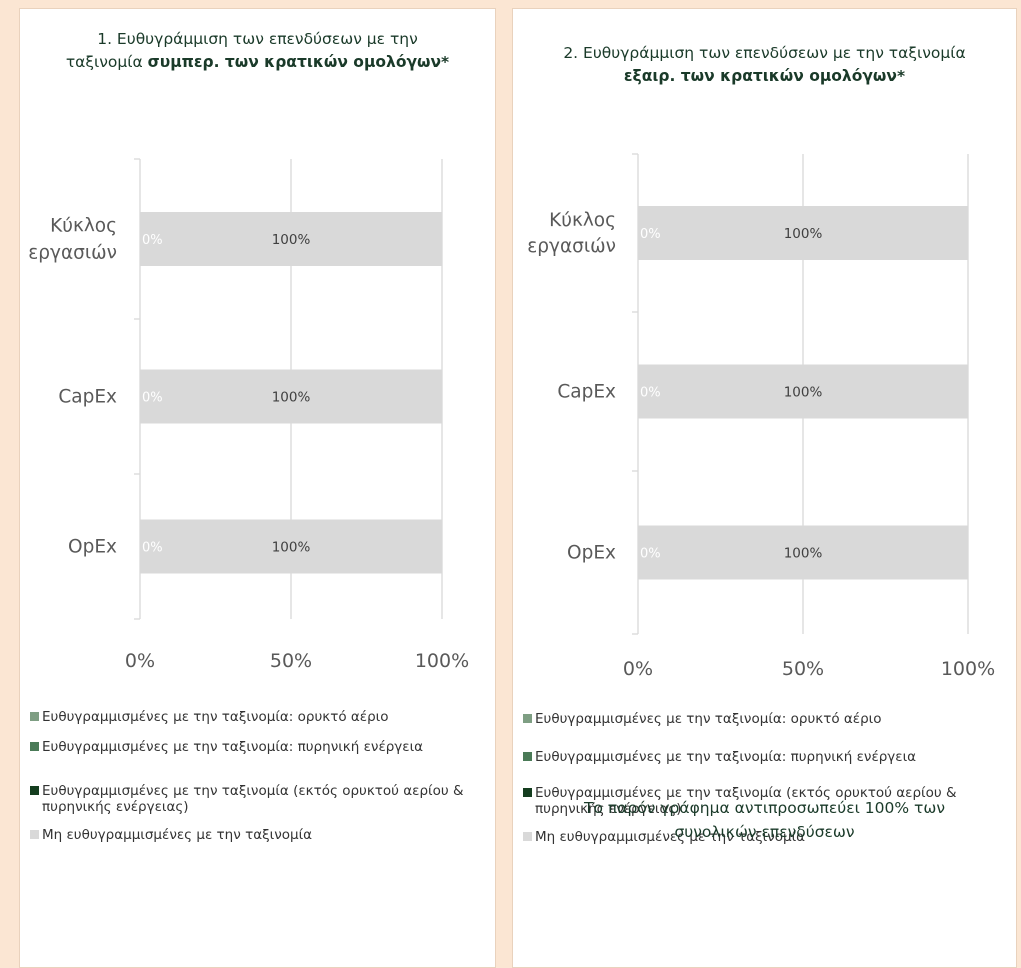 This screenshot has height=968, width=1021. Describe the element at coordinates (764, 76) in the screenshot. I see `chart-title-part-2: εξαιρ. των κρατικών ομολόγων*` at that location.